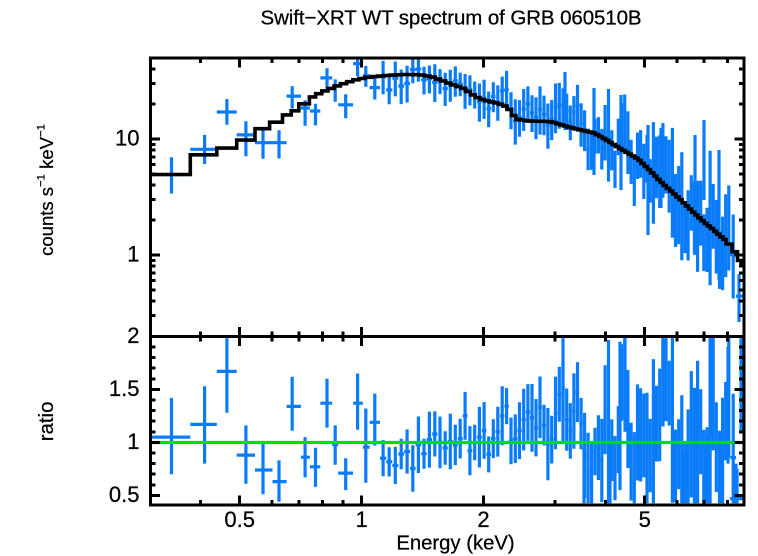 This screenshot has height=556, width=758. What do you see at coordinates (47, 190) in the screenshot?
I see `svg-text: counts s−1 keV−1` at bounding box center [47, 190].